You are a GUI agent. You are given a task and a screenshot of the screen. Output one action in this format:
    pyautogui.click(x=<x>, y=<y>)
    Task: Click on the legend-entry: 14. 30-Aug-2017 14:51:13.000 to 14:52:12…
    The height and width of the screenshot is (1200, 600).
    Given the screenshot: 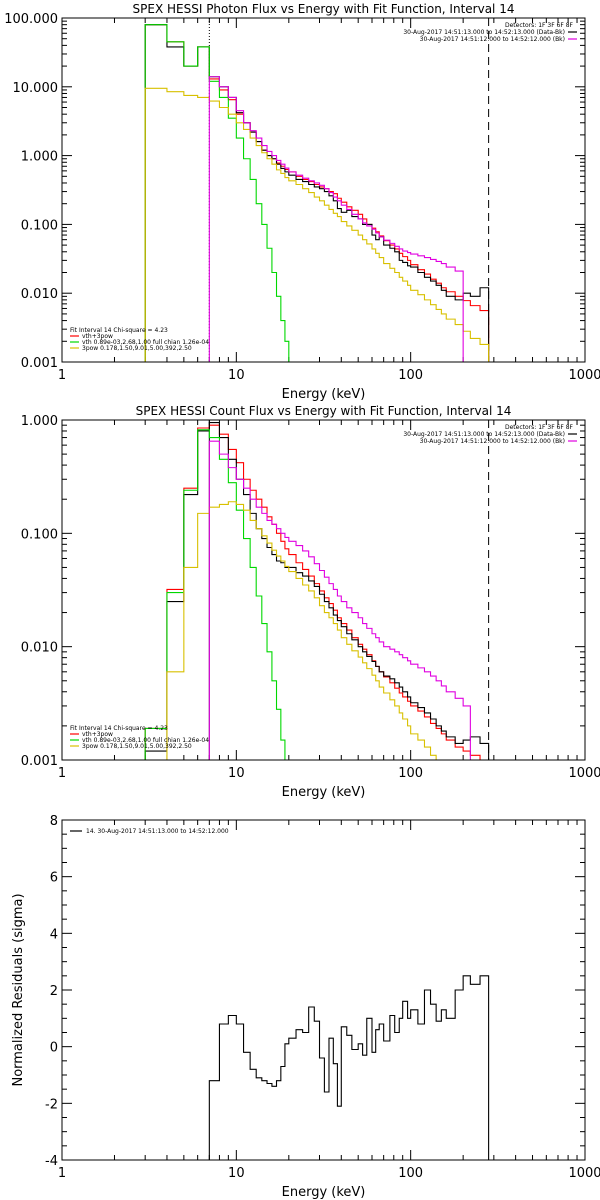 What is the action you would take?
    pyautogui.click(x=157, y=831)
    